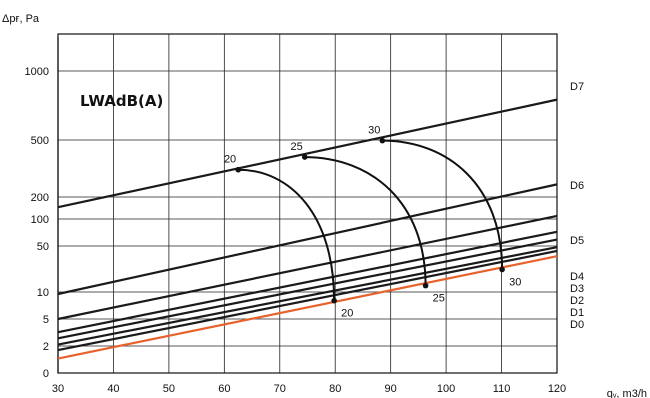  I want to click on series-label-d0: D0, so click(577, 325).